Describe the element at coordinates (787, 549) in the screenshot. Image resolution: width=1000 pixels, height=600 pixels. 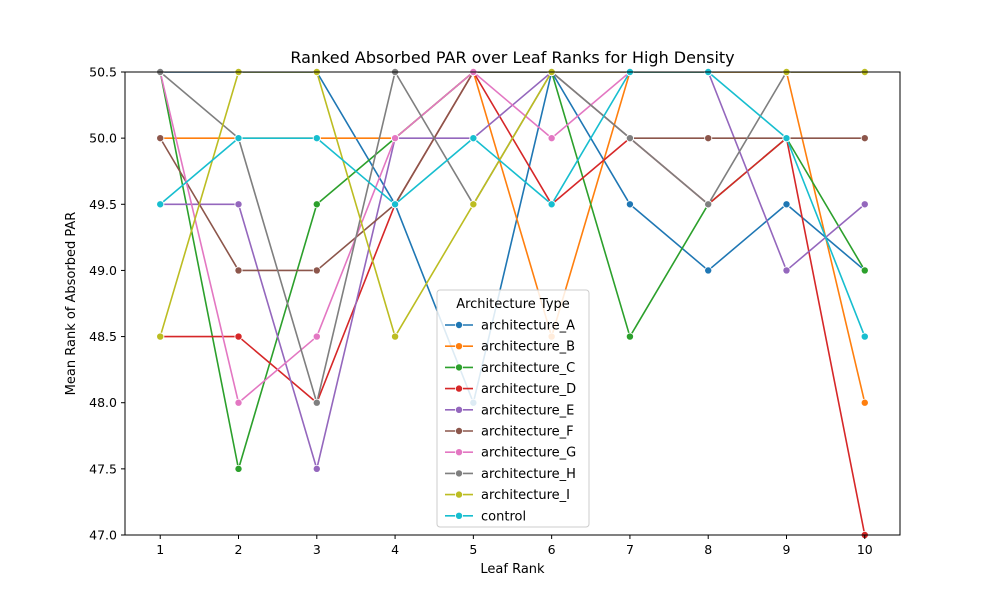
I see `x-tick-label: 9` at that location.